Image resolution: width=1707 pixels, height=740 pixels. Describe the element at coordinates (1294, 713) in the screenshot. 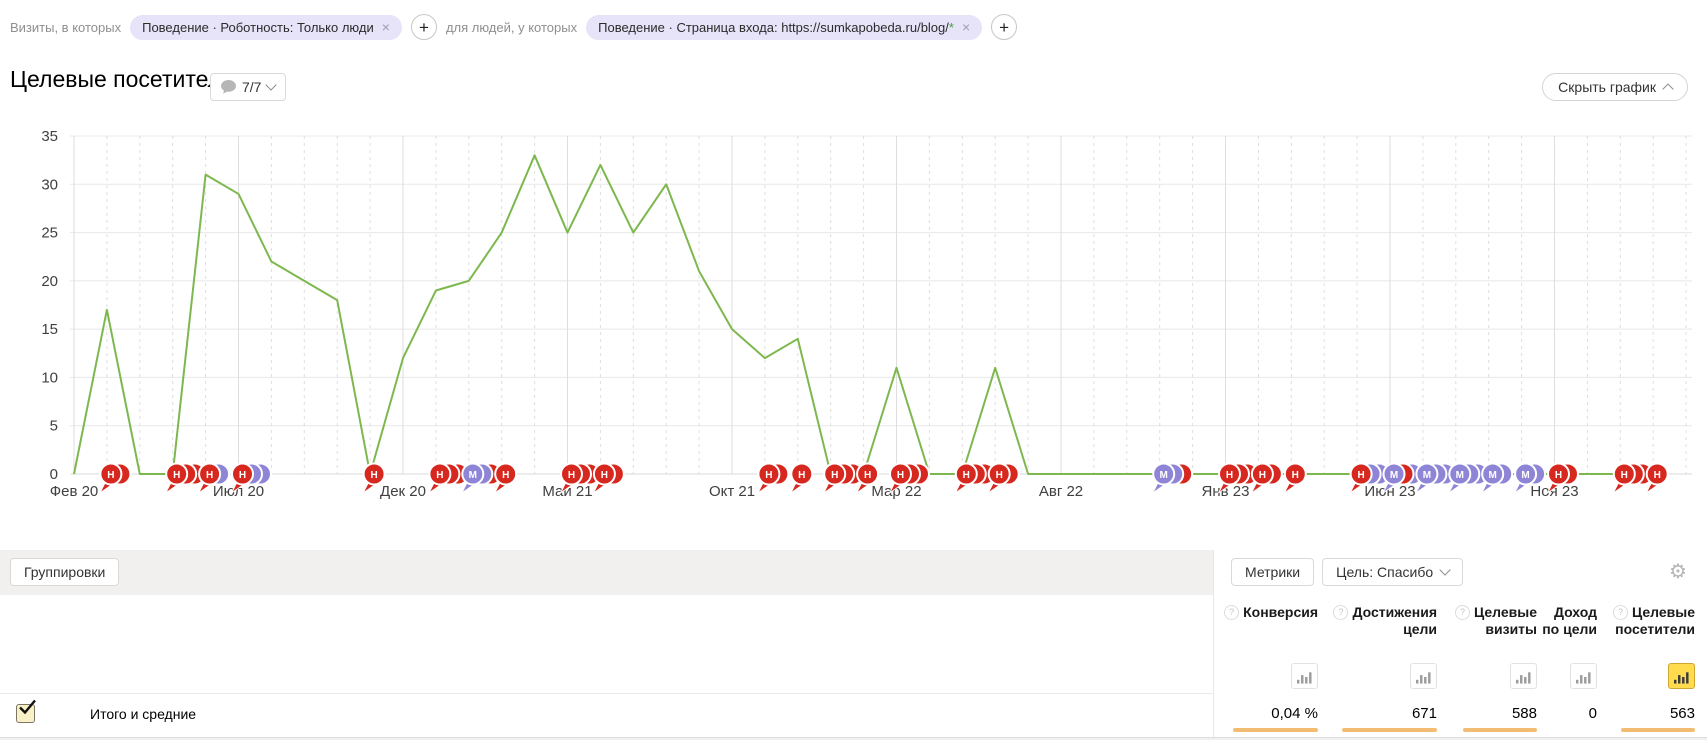

I see `column-value: 0,04 %` at that location.